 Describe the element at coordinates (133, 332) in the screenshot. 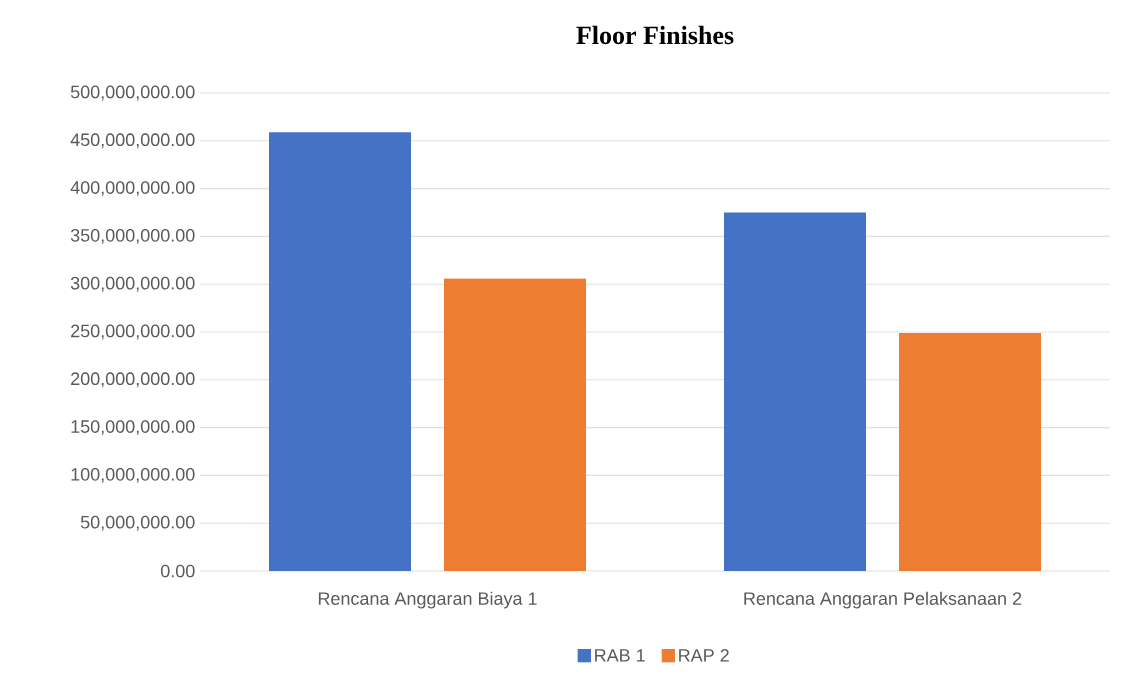

I see `y-tick-label: 250,000,000.00` at that location.